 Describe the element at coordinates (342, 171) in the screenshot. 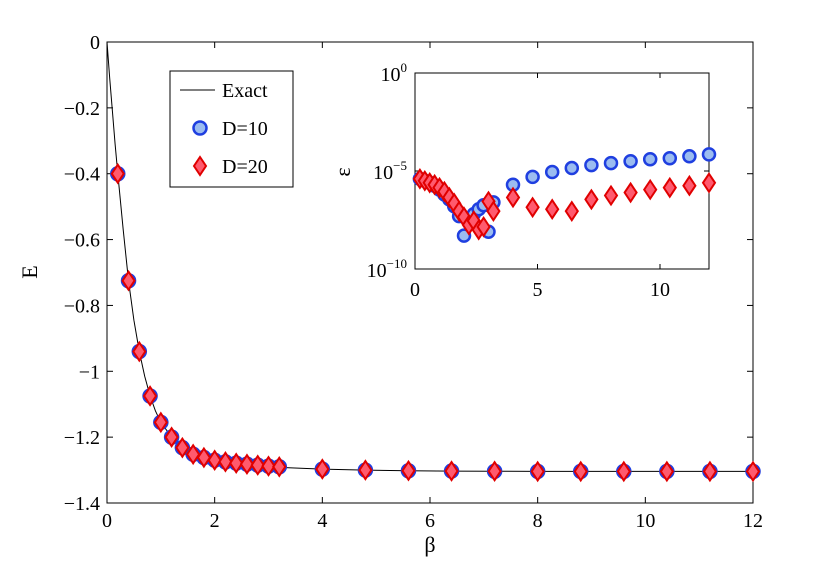

I see `inset-y-axis-title: ε` at that location.